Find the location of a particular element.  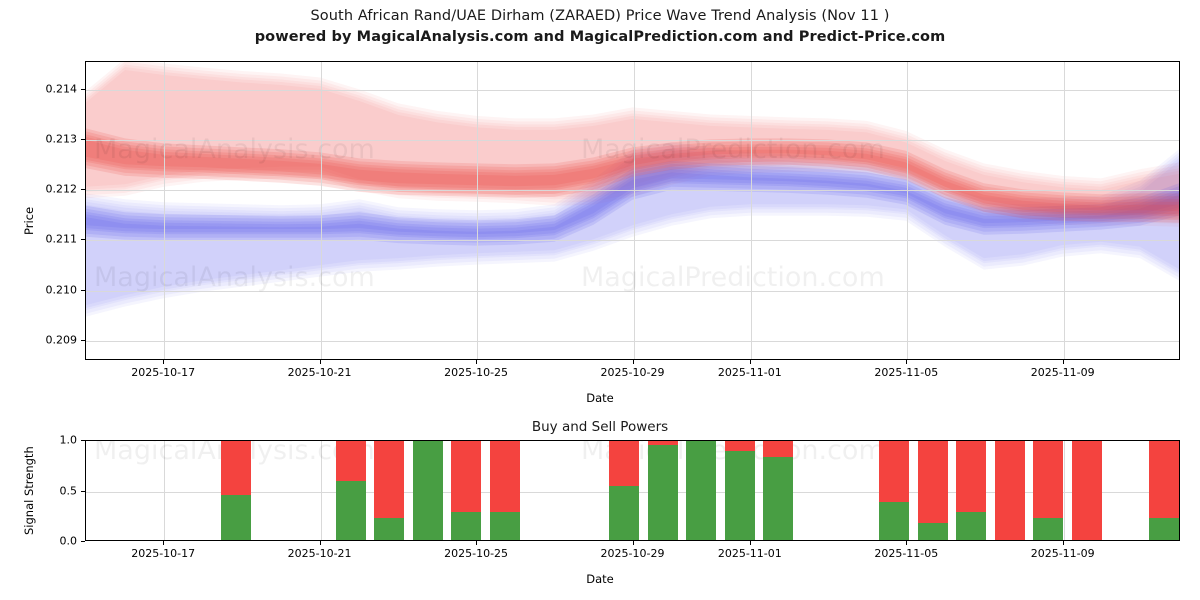

x-tick-label-4: 2025-11-01 is located at coordinates (749, 372).